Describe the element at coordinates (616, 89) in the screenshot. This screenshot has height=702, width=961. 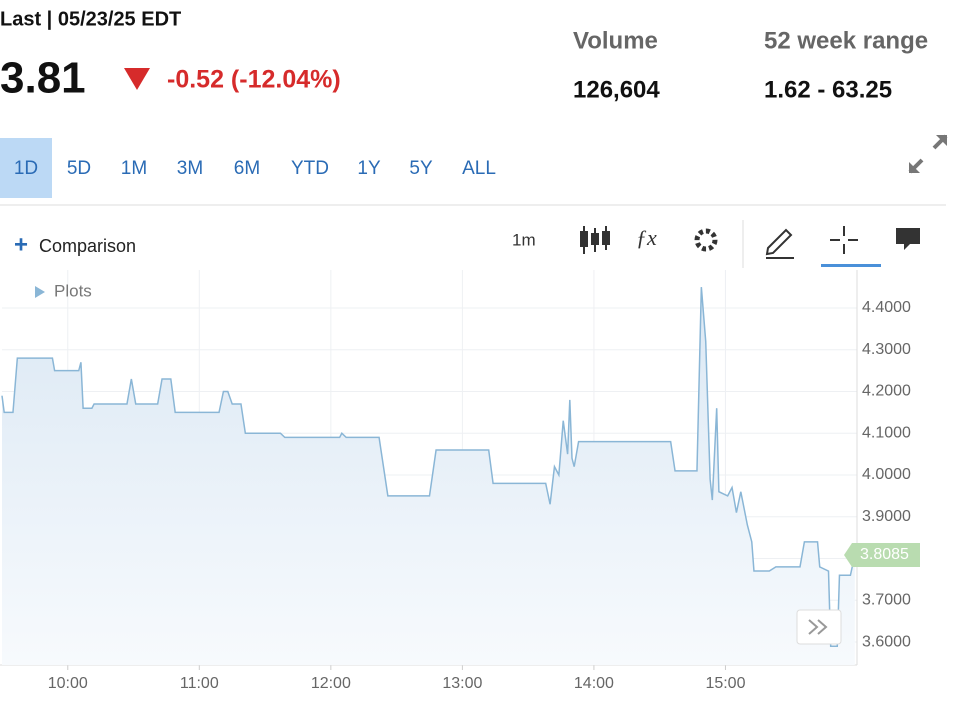
I see `volume: 126,604` at that location.